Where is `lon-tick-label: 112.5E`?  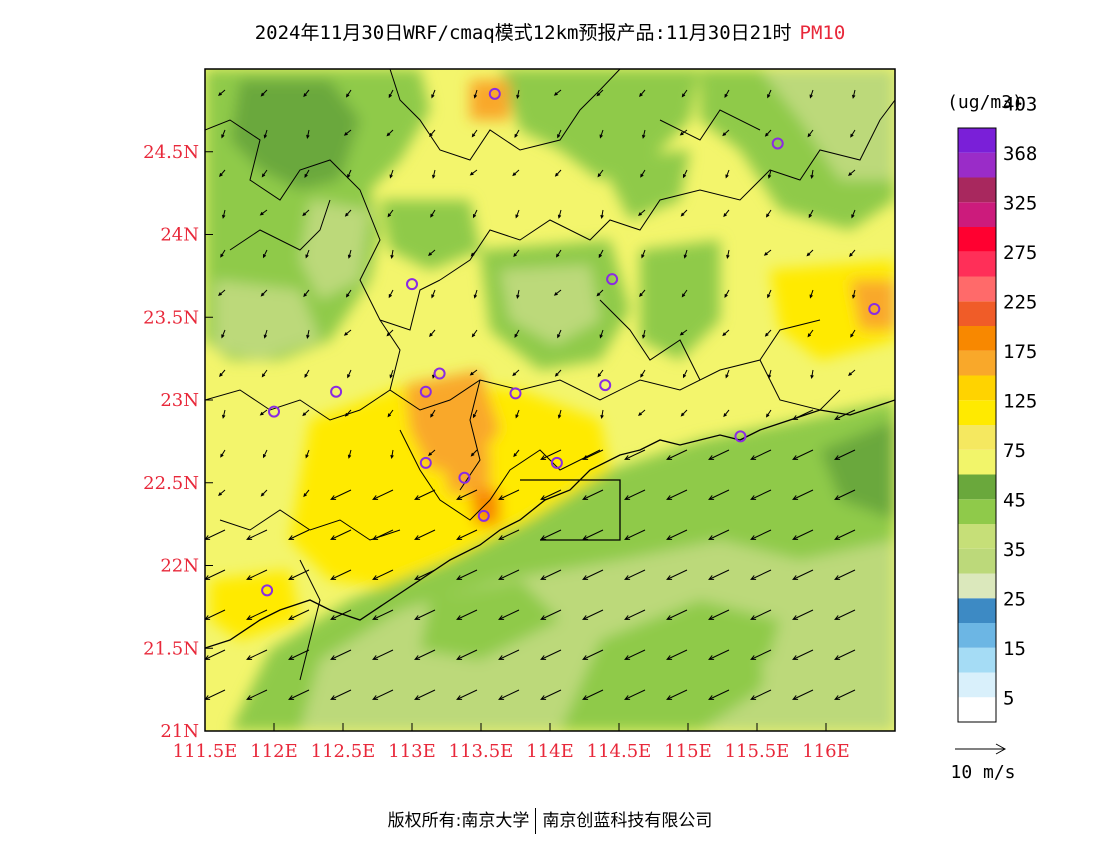
lon-tick-label: 112.5E is located at coordinates (343, 751).